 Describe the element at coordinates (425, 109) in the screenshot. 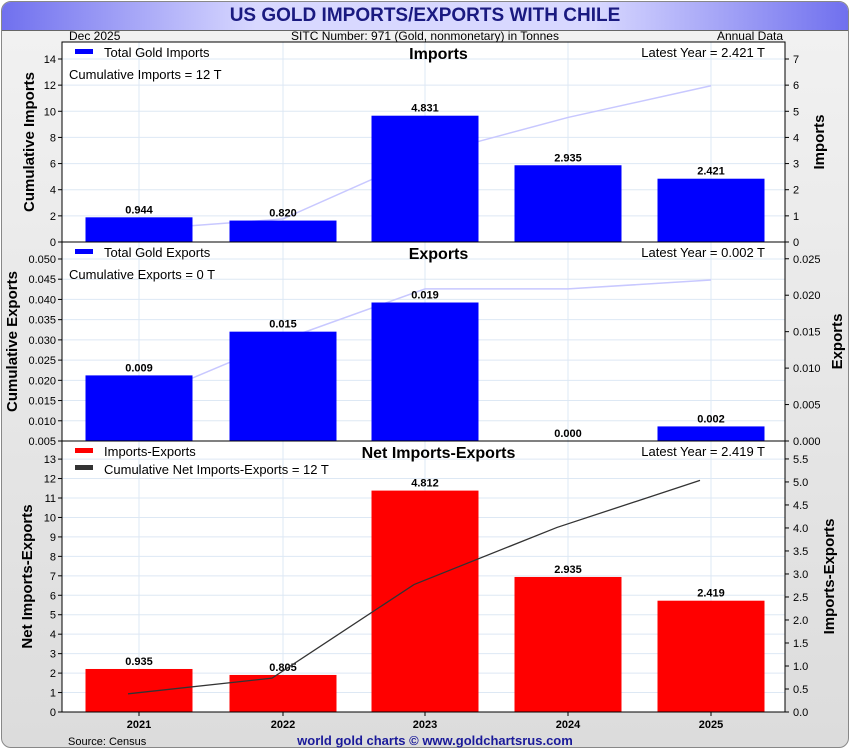

I see `bar-value-label: 4.831` at that location.